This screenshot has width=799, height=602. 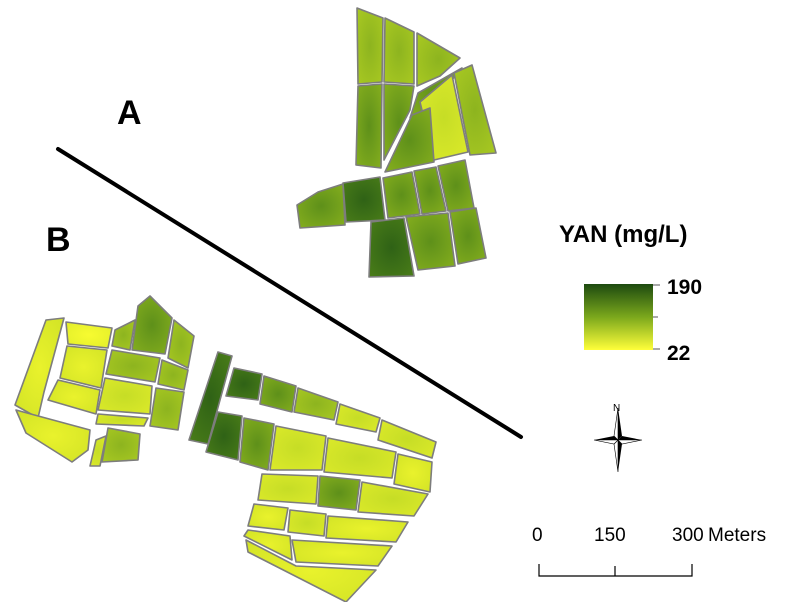 What do you see at coordinates (688, 535) in the screenshot?
I see `scale-tick-label-300: 300` at bounding box center [688, 535].